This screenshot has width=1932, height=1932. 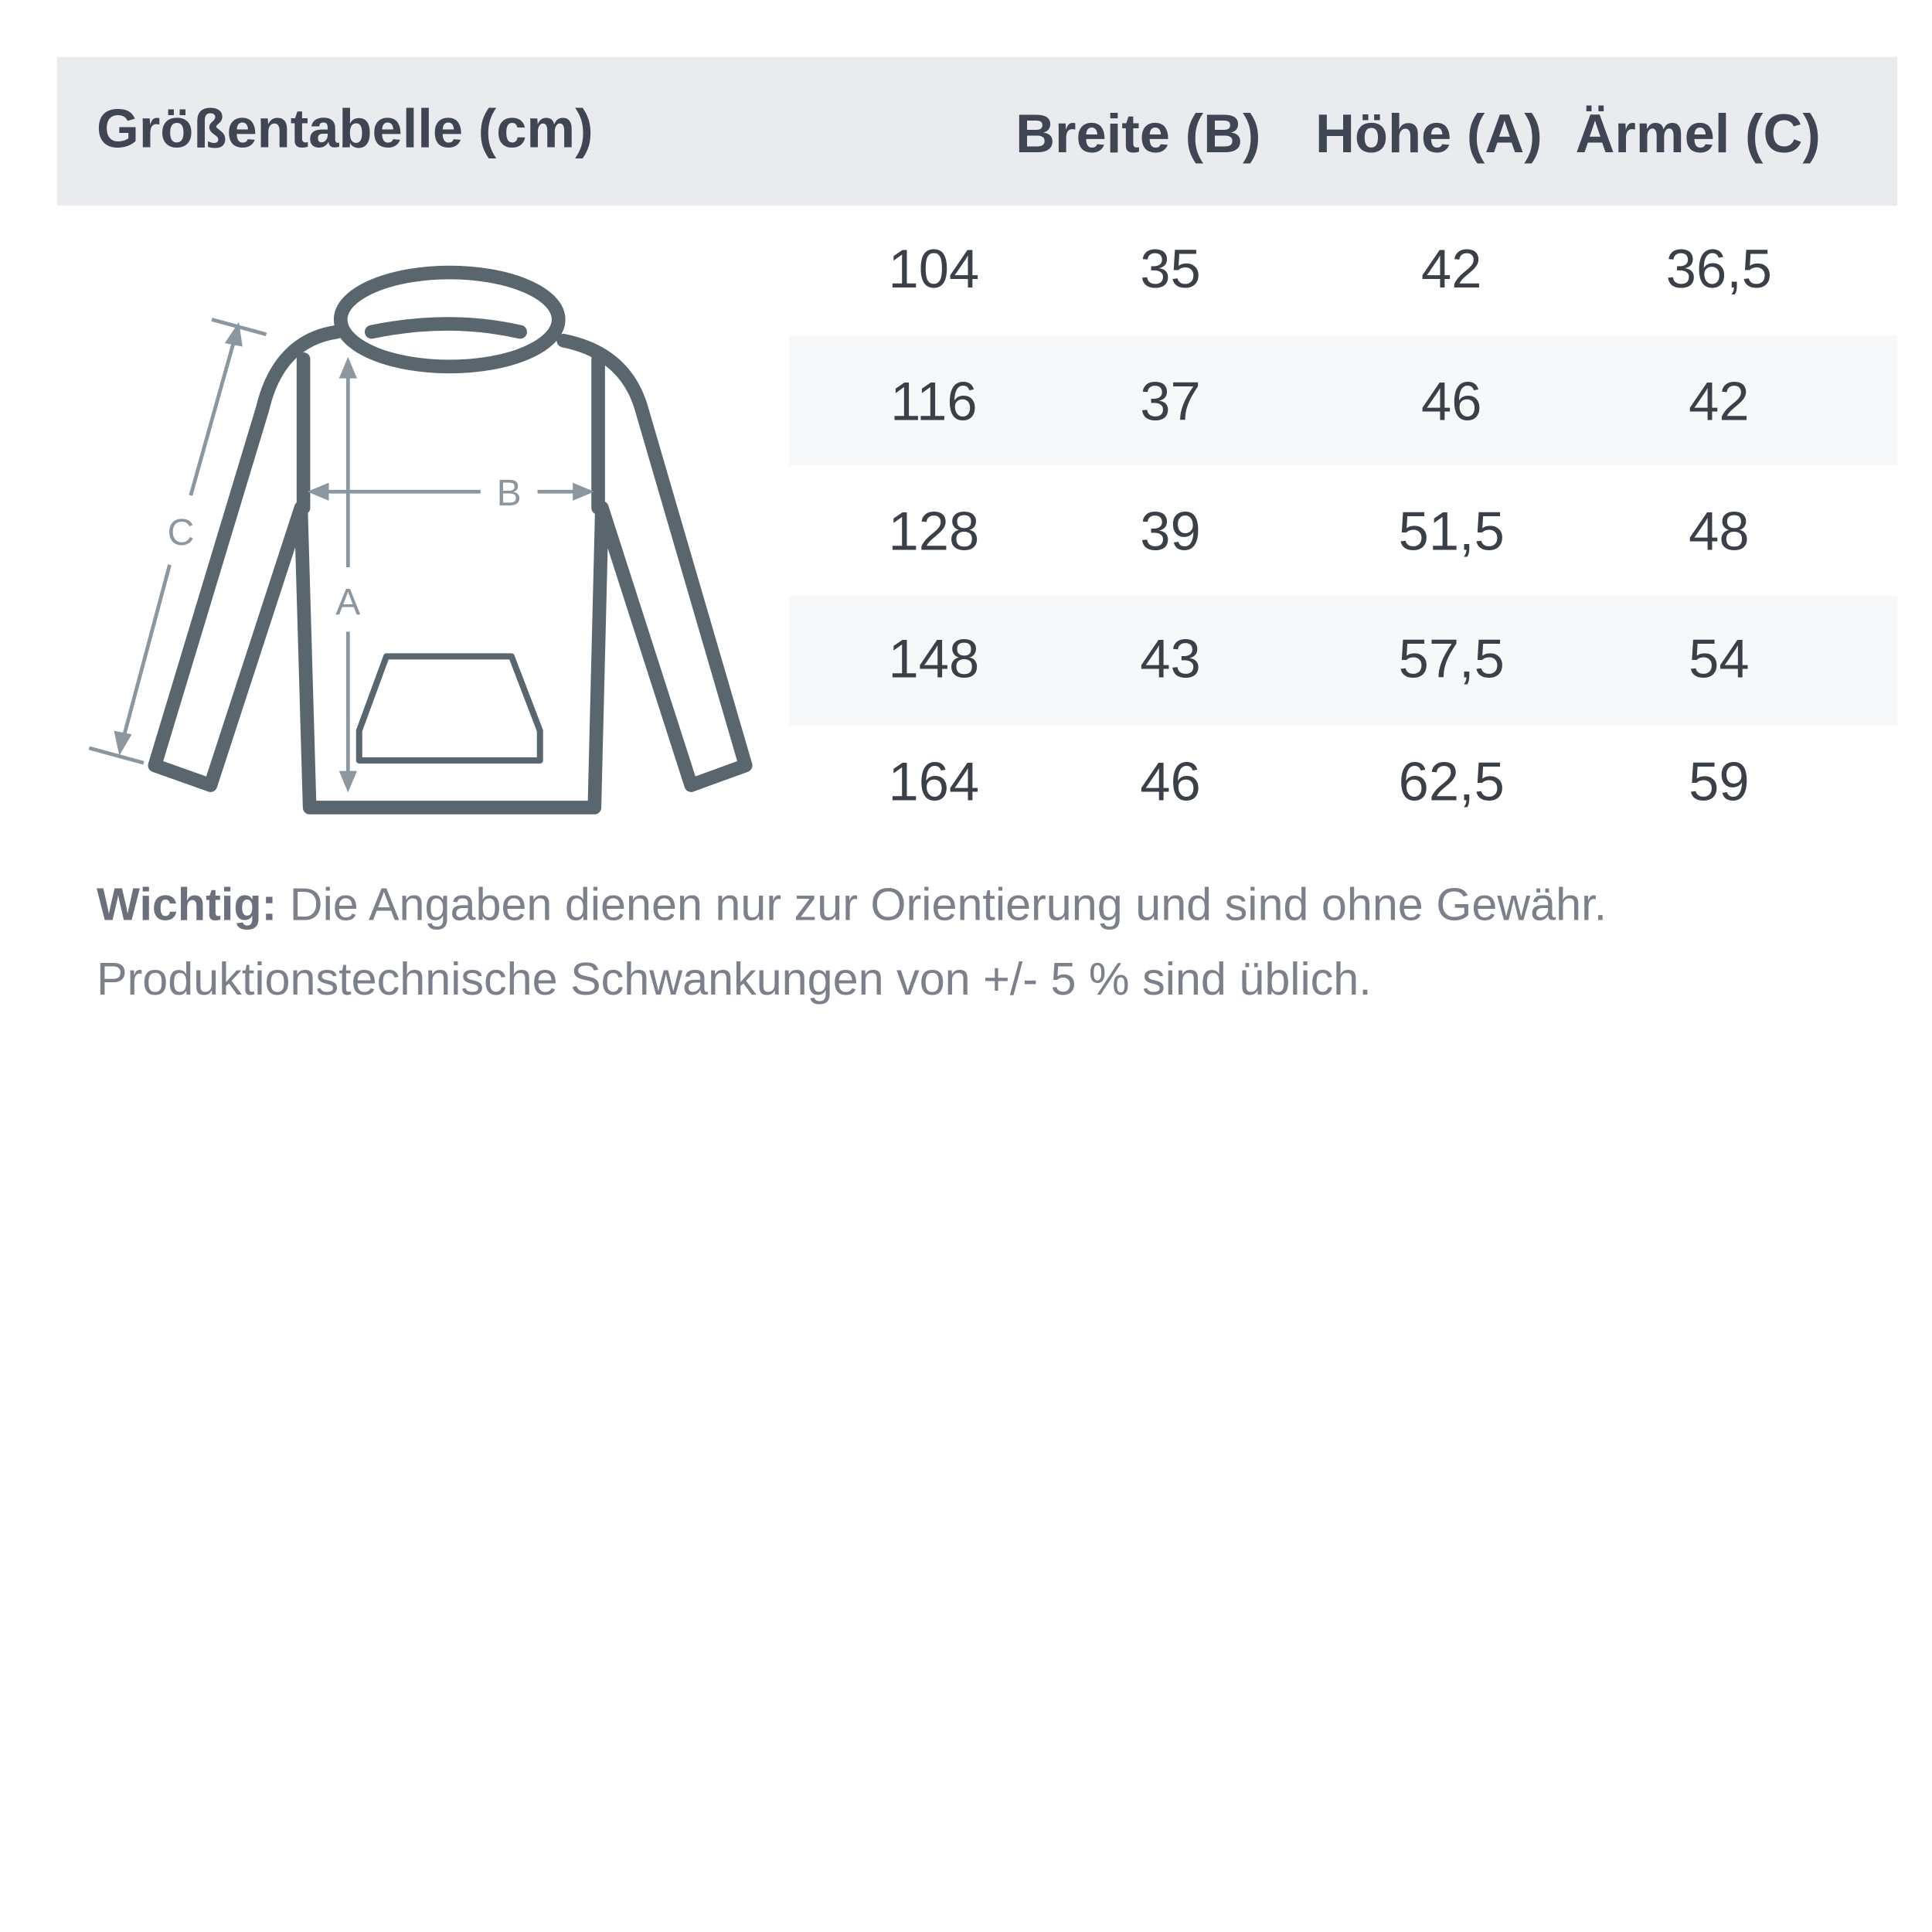 What do you see at coordinates (1452, 402) in the screenshot?
I see `cell-hoehe: 46` at bounding box center [1452, 402].